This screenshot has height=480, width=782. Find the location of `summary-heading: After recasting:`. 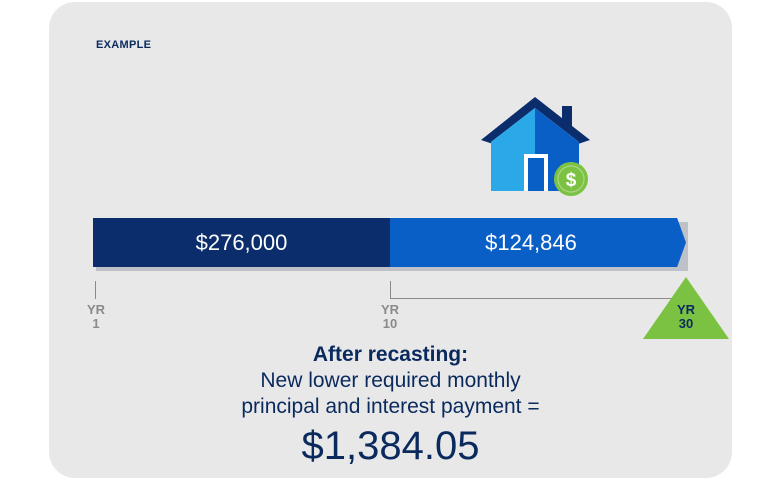

summary-heading: After recasting: is located at coordinates (390, 354).